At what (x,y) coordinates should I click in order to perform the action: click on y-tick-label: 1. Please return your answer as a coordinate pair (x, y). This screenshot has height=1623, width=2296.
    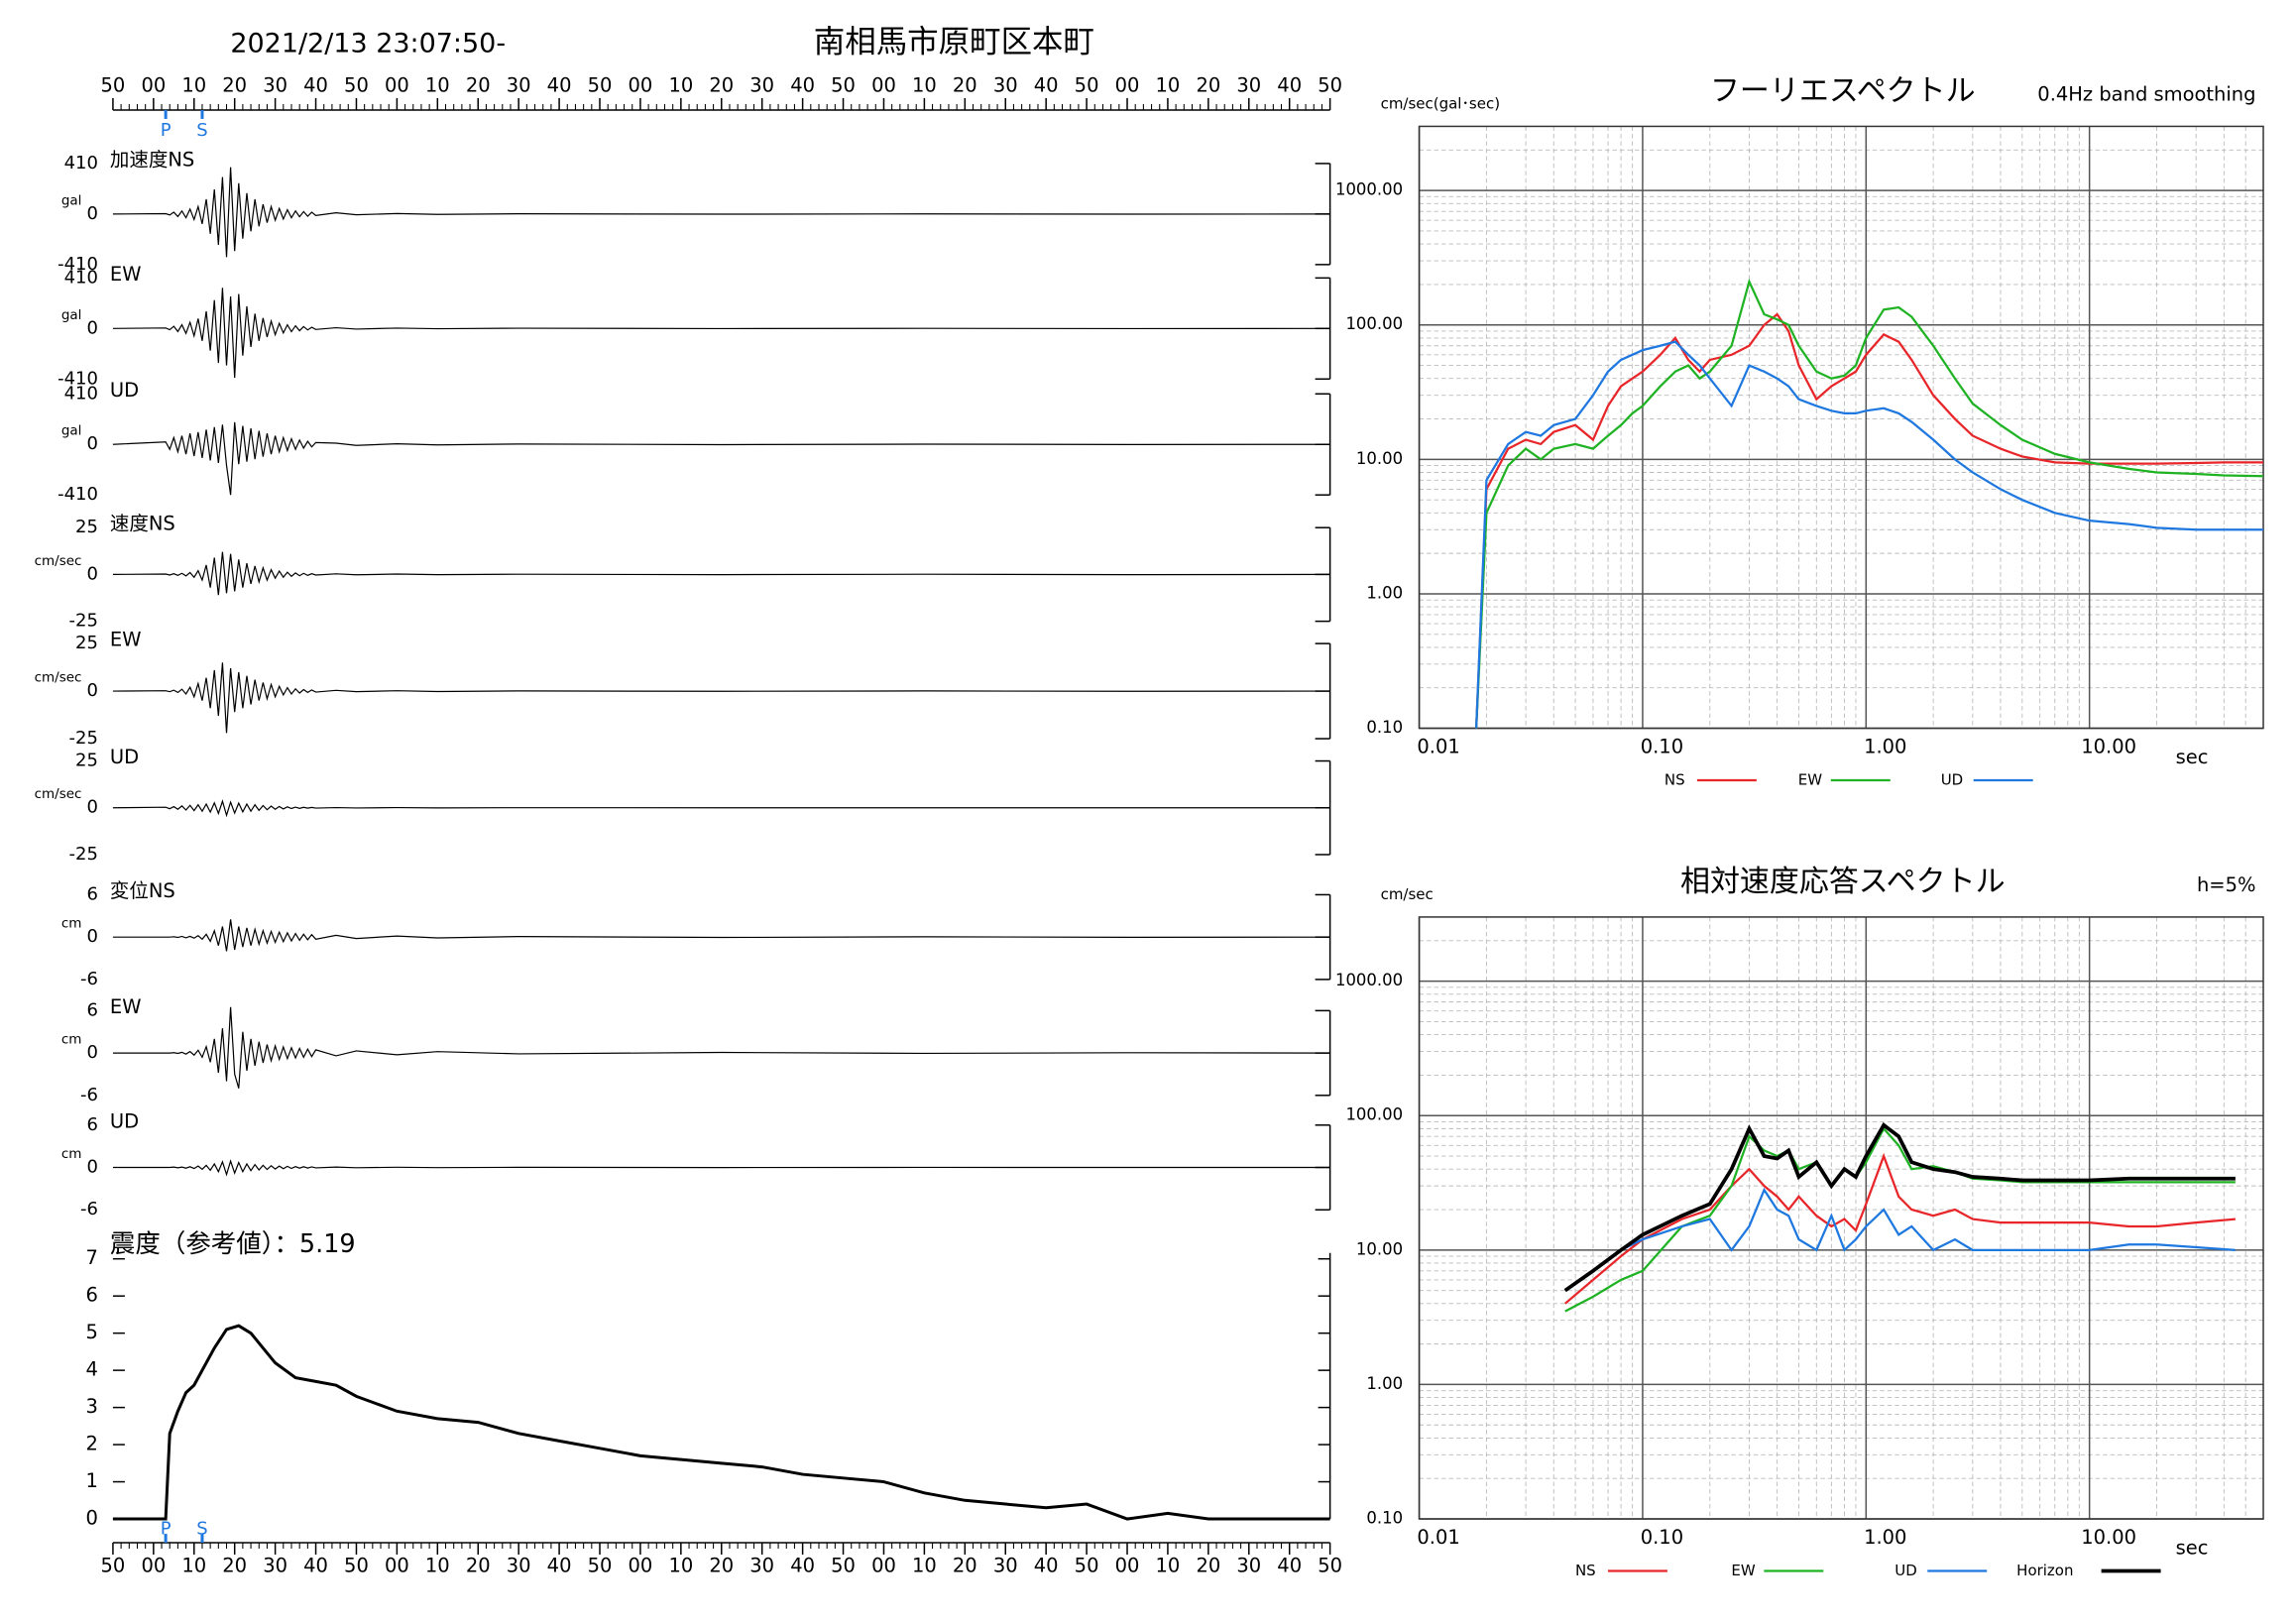
    Looking at the image, I should click on (92, 1480).